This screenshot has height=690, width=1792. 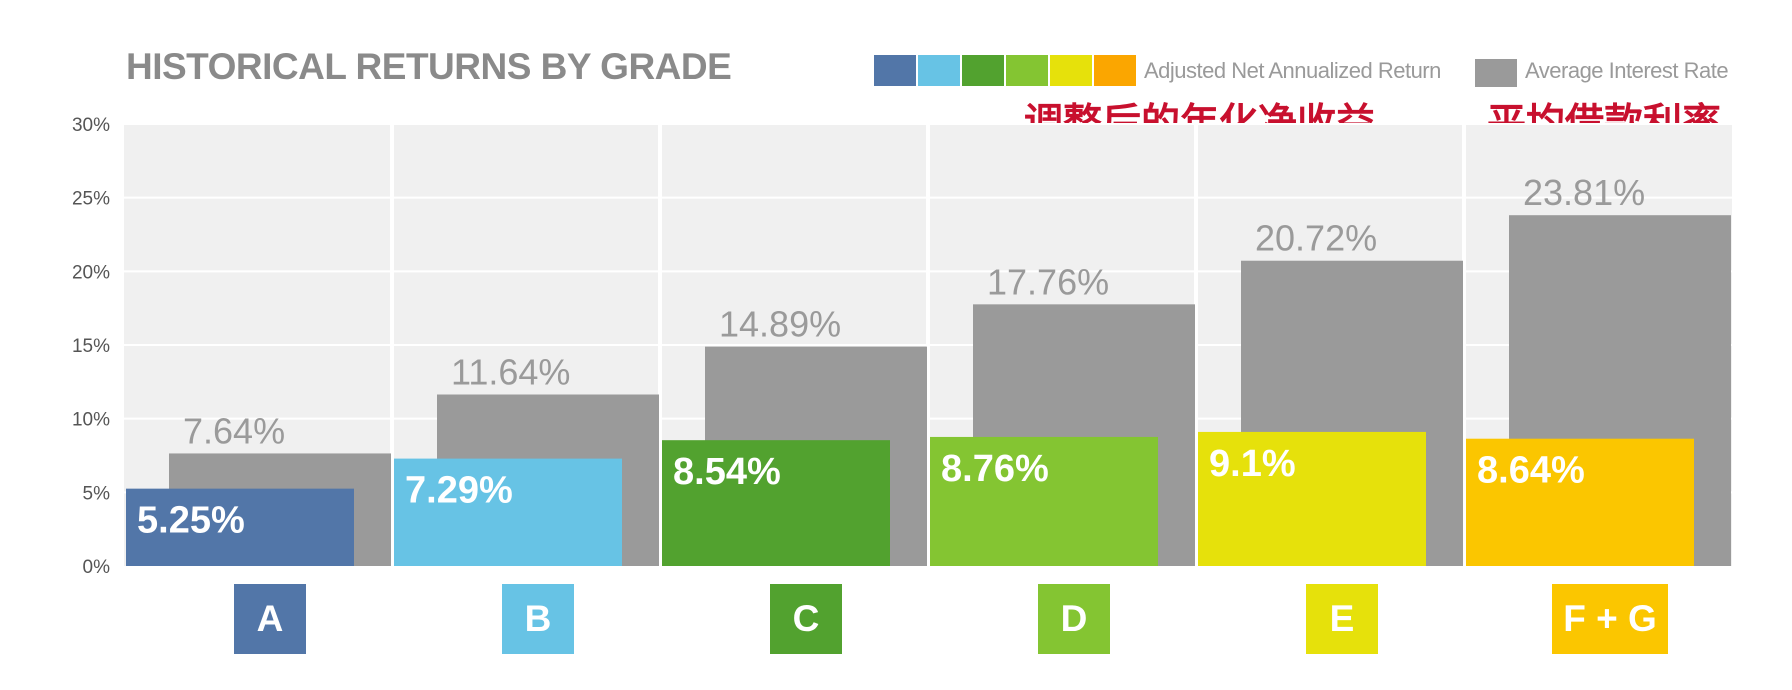 I want to click on category-badge: F + G, so click(x=1610, y=619).